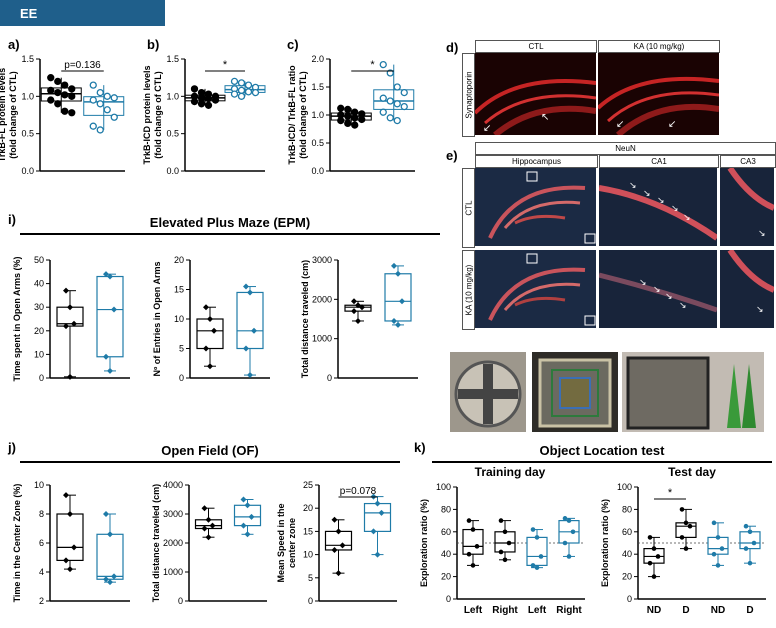 This screenshot has width=776, height=628. Describe the element at coordinates (322, 339) in the screenshot. I see `y-tick-label: 1000` at that location.